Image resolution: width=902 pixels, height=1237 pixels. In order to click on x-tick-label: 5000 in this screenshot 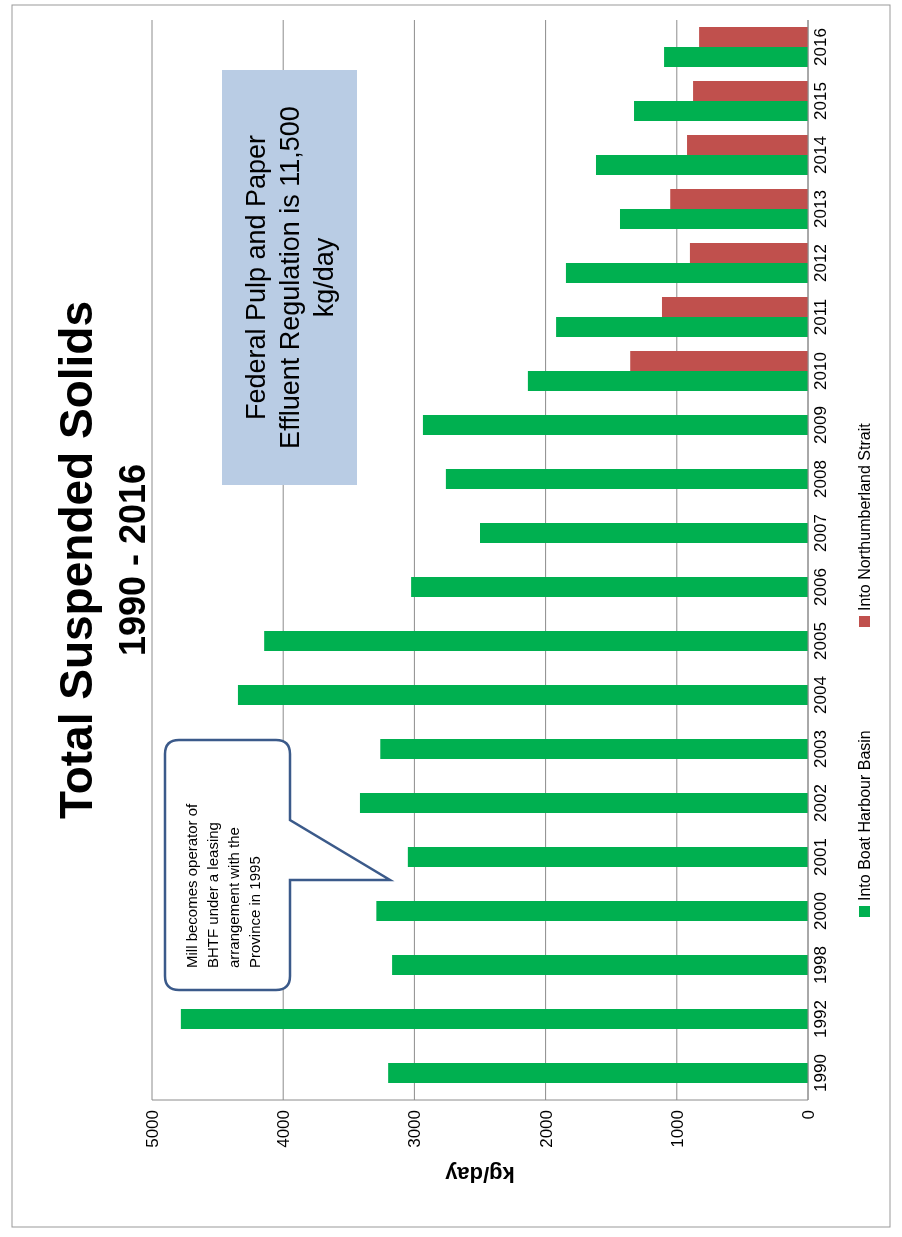, I will do `click(152, 1129)`.